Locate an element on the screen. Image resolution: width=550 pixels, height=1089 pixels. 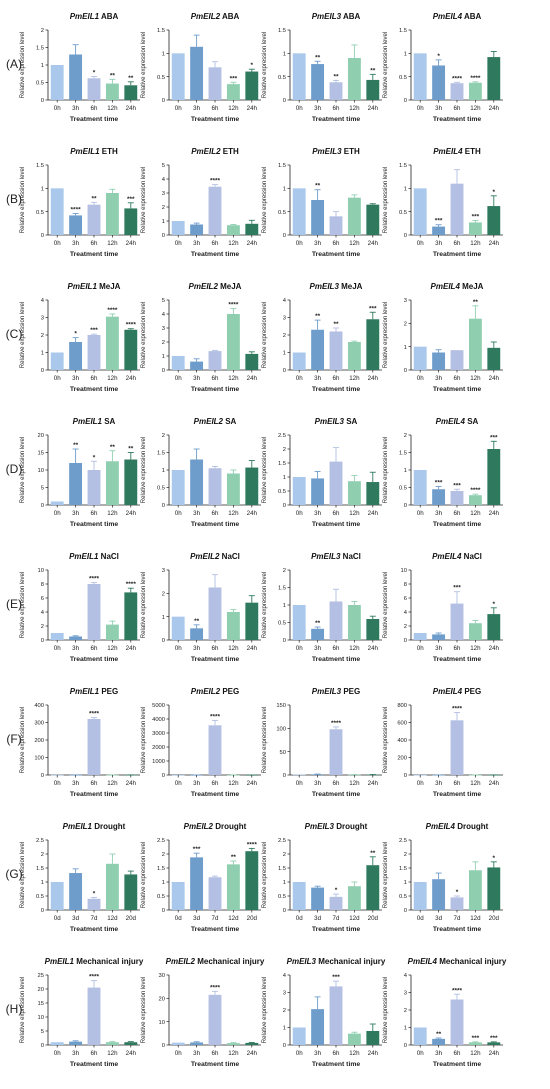
panel-title: PmEIL3 Drought is located at coordinates (336, 826).